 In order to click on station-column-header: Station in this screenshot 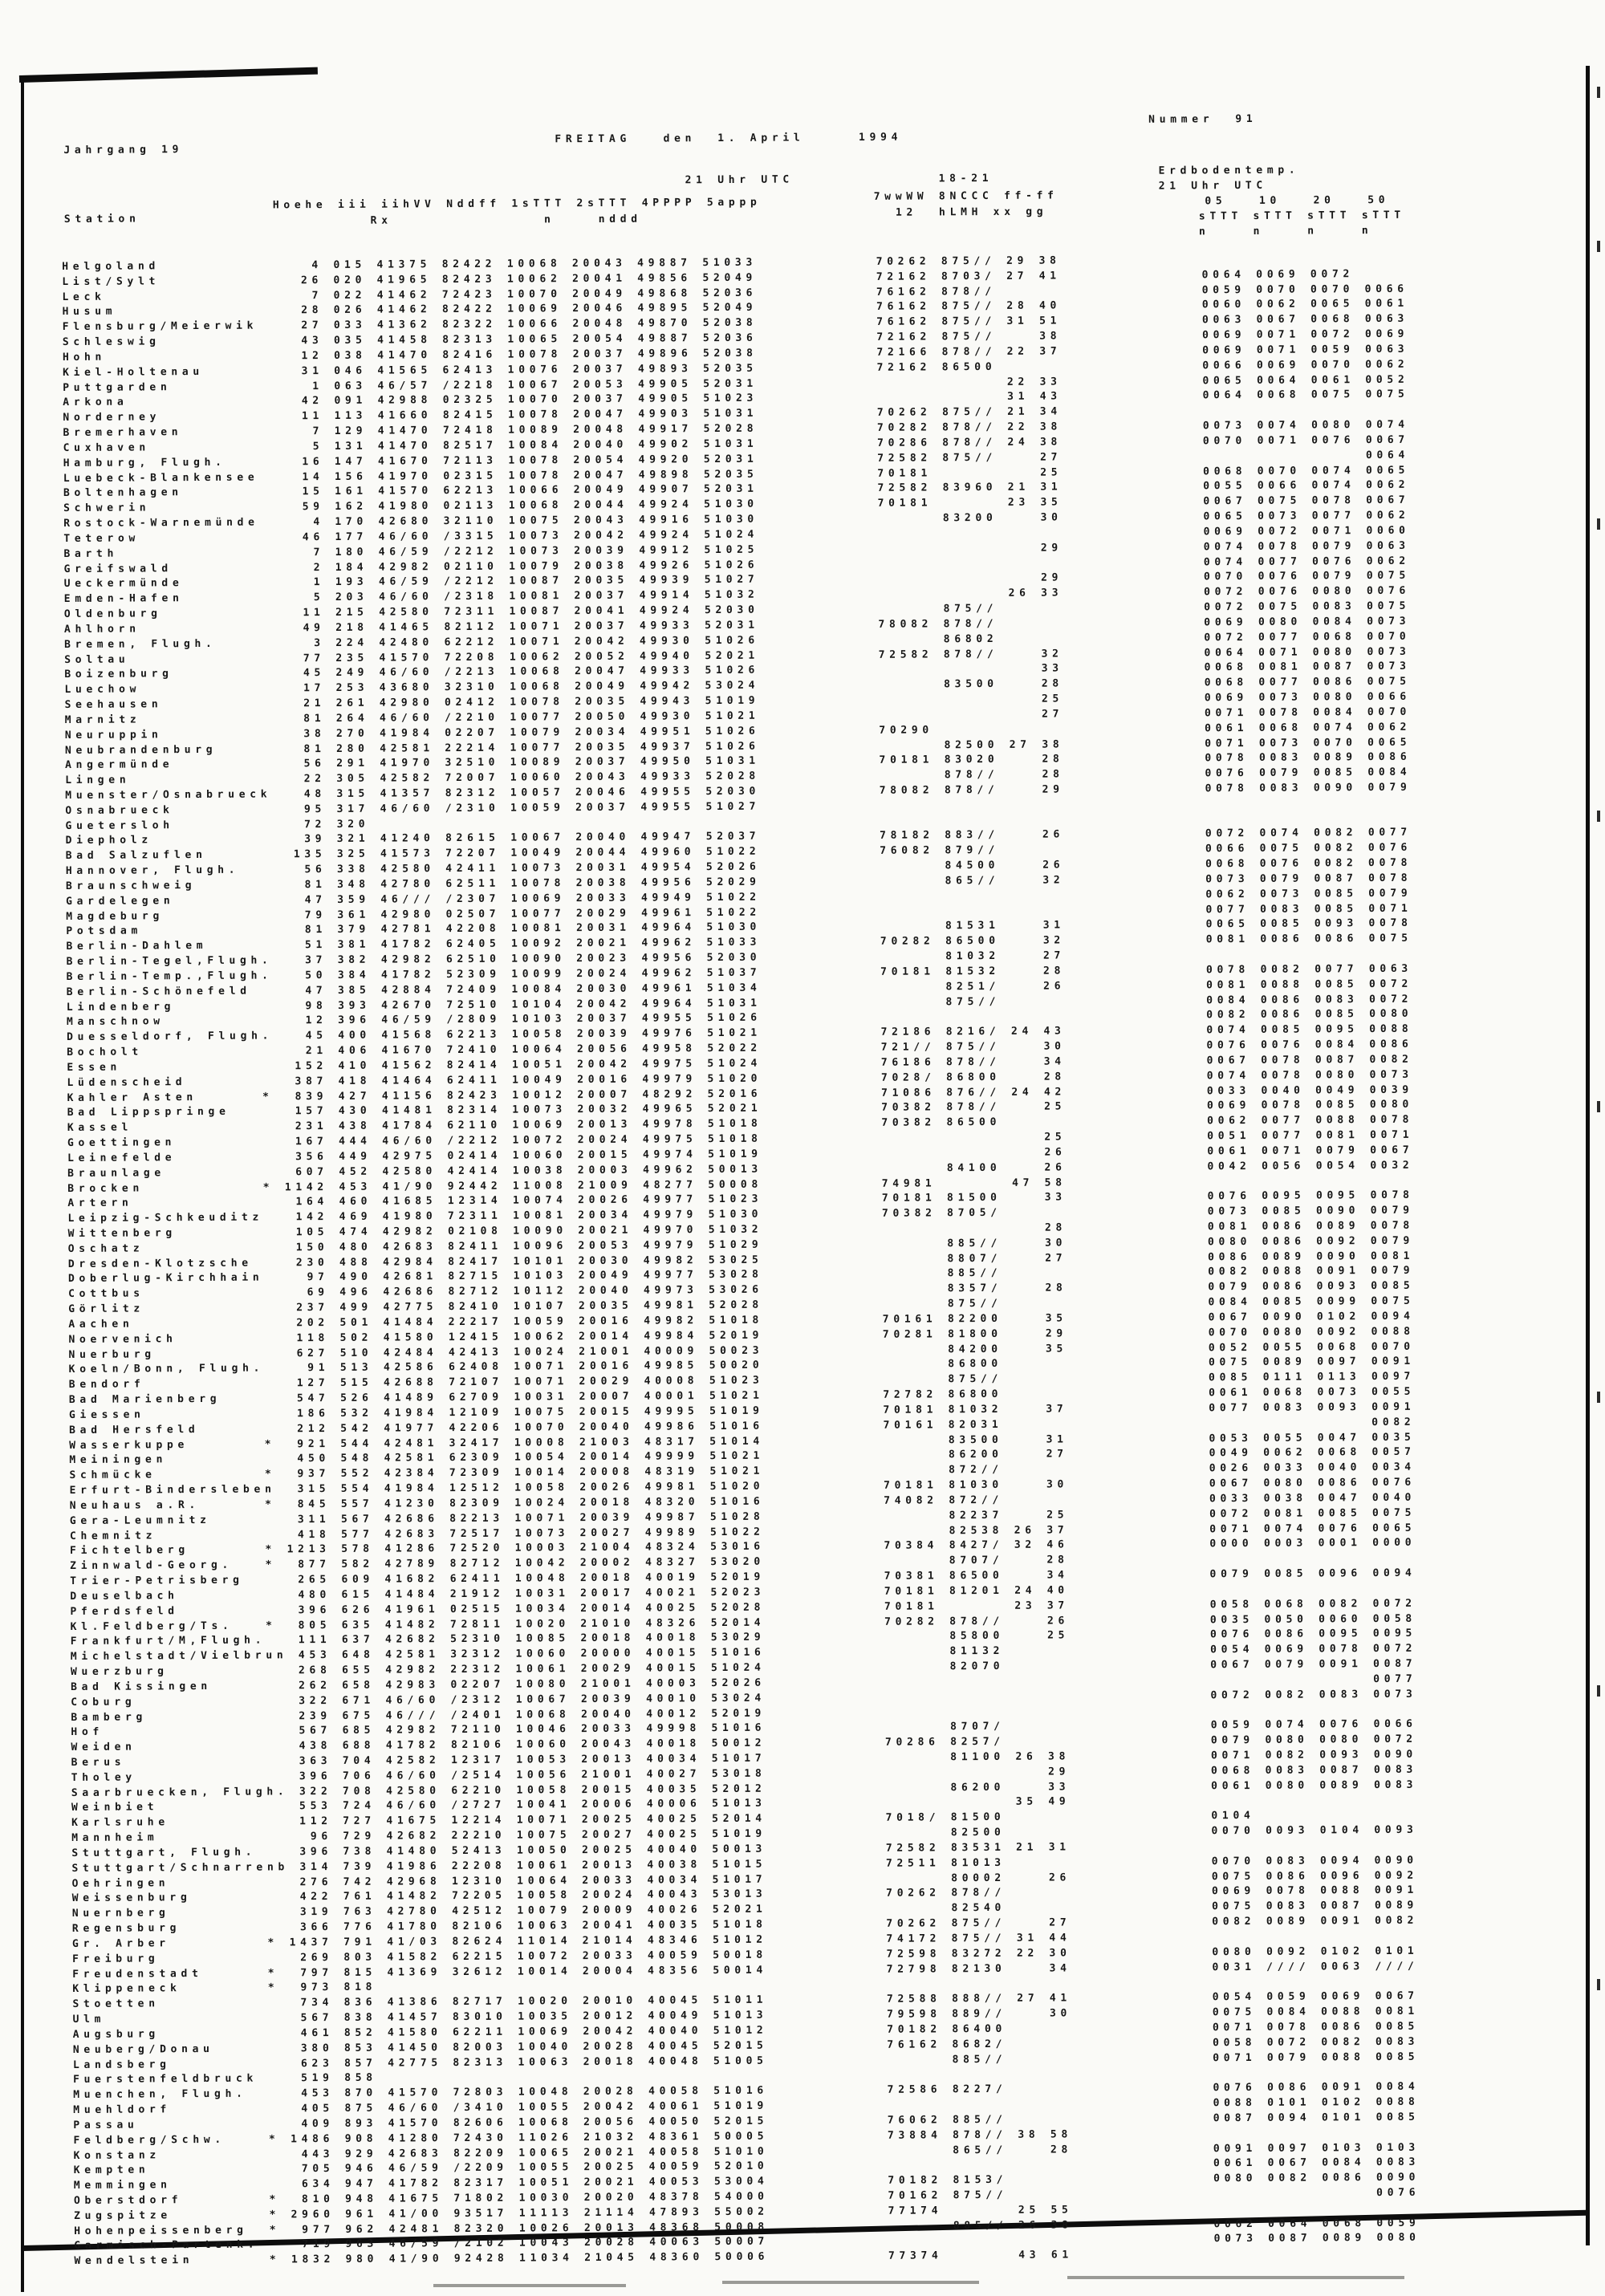, I will do `click(101, 219)`.